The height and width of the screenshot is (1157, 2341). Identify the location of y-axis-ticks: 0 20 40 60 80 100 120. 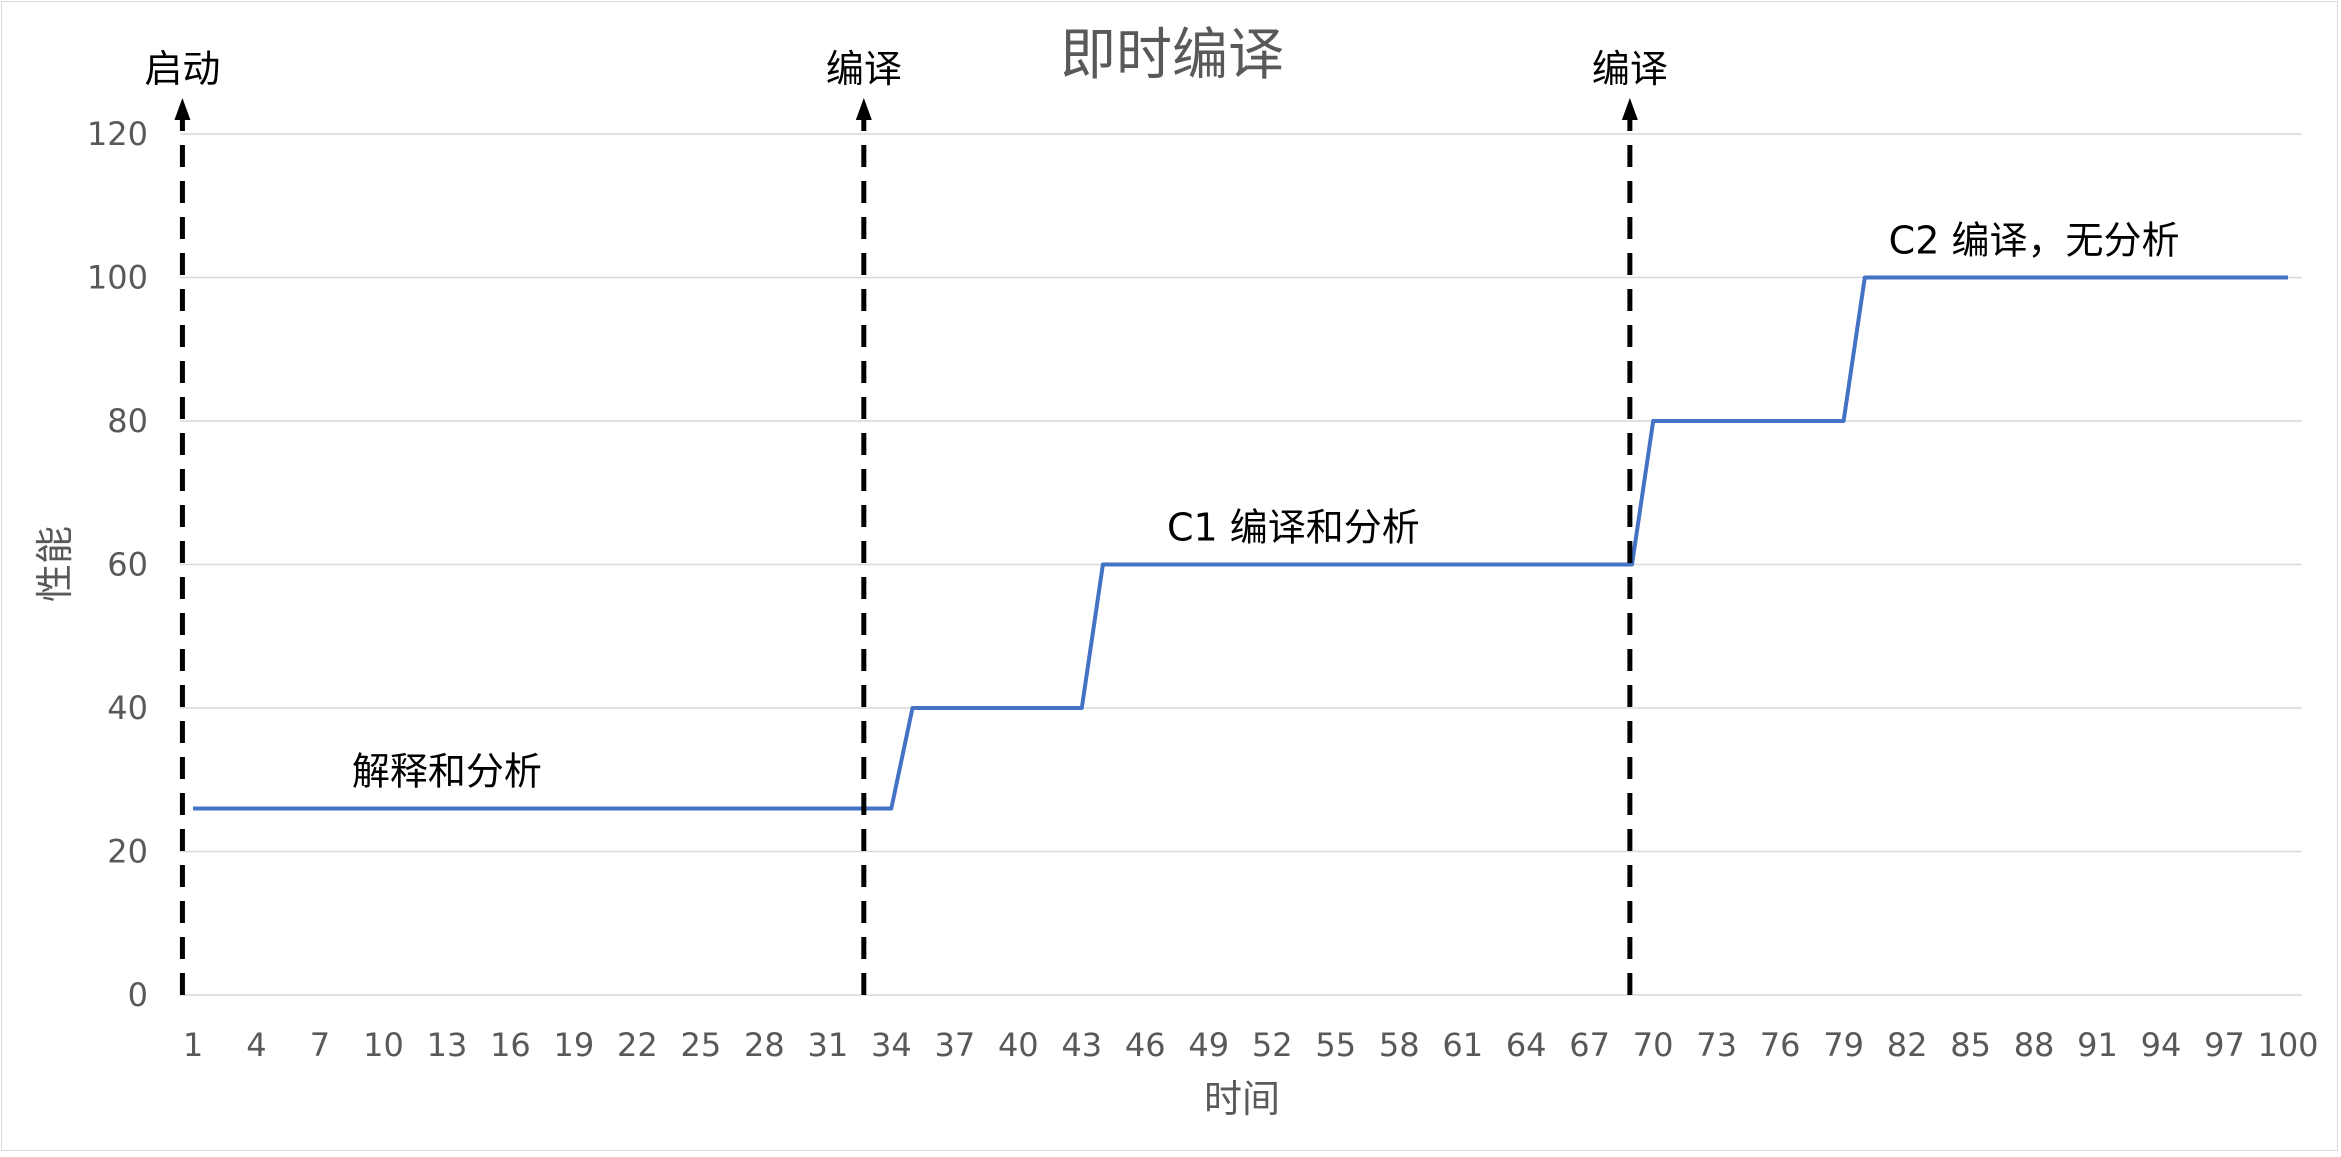
(117, 564).